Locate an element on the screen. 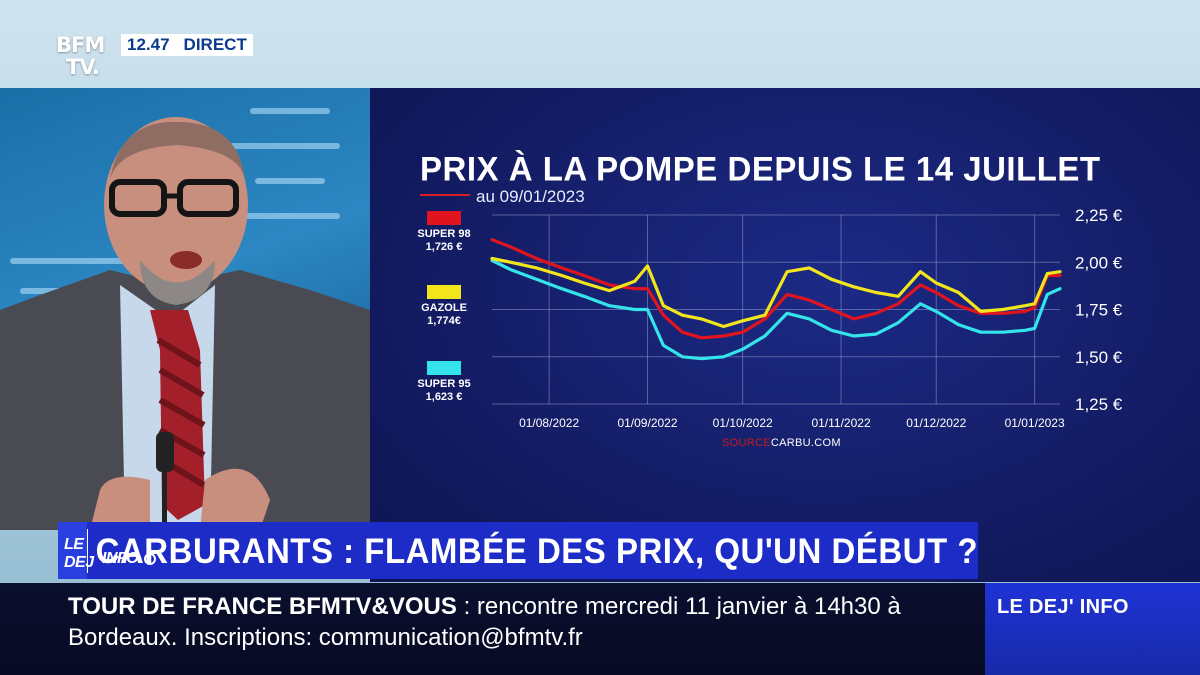 The image size is (1200, 675). live-strip: 12.47 DIRECT is located at coordinates (187, 45).